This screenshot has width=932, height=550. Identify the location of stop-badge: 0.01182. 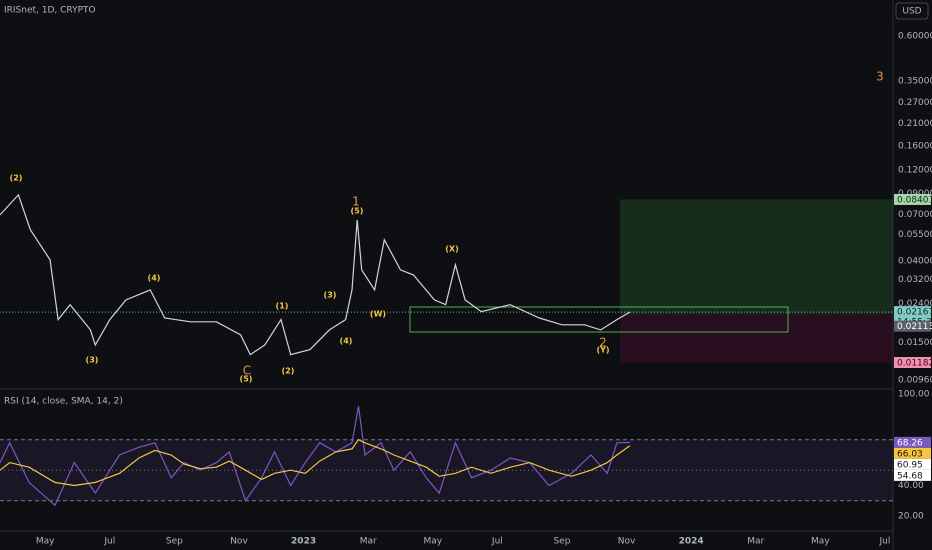
(914, 364).